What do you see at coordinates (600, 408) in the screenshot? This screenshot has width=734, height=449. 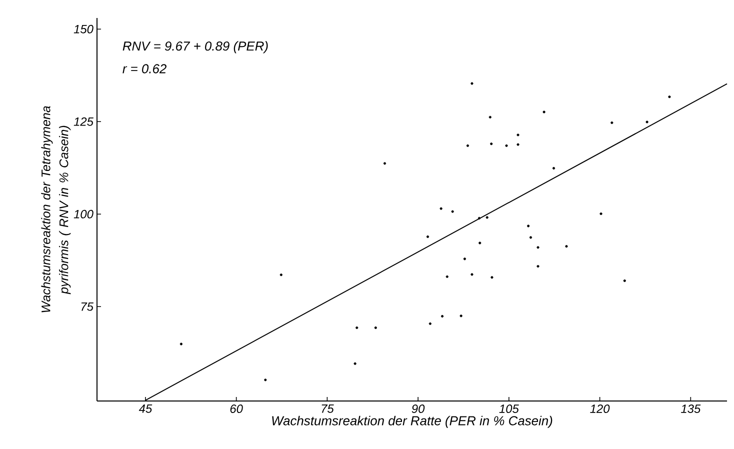 I see `x-tick-label: 120` at bounding box center [600, 408].